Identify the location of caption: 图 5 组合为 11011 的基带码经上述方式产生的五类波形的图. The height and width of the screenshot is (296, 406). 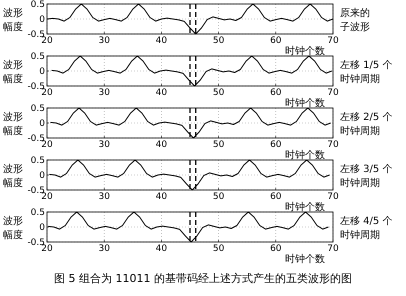
(203, 278).